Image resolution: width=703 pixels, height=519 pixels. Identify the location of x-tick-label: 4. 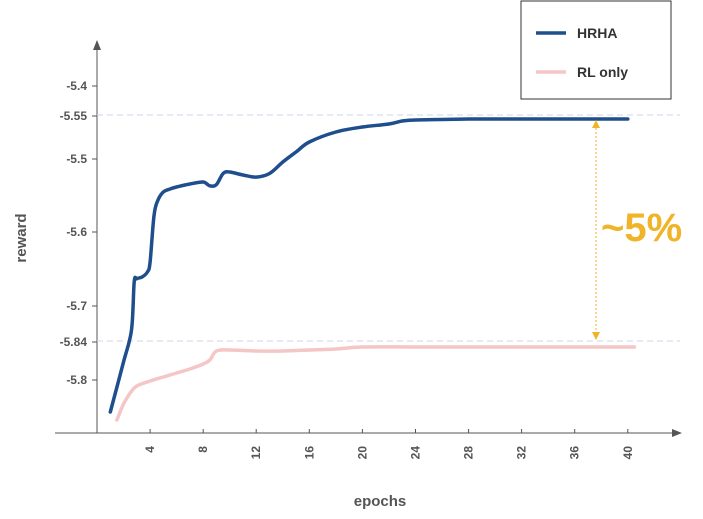
(150, 449).